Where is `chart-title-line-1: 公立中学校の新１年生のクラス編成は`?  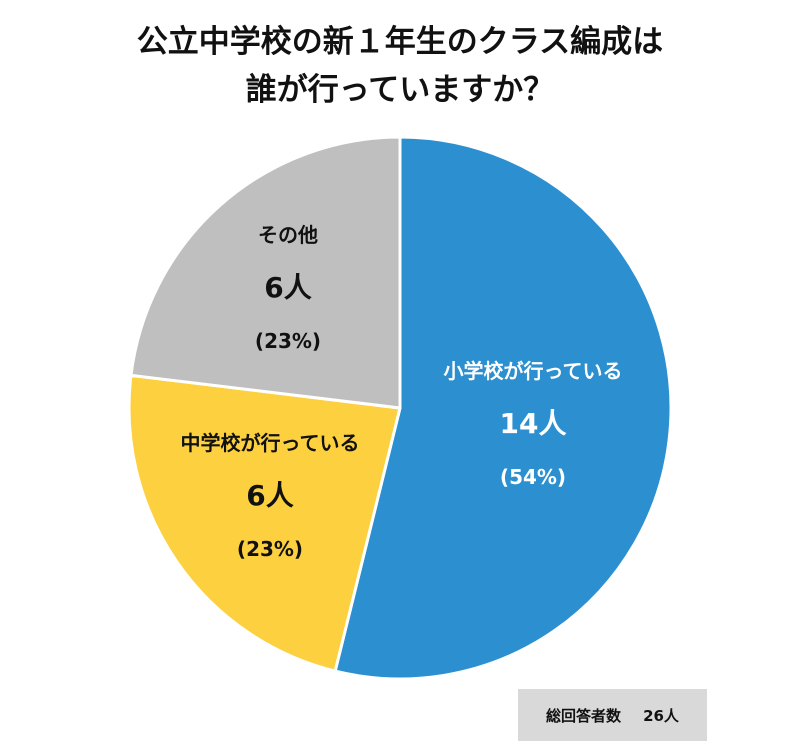 chart-title-line-1: 公立中学校の新１年生のクラス編成は is located at coordinates (400, 42).